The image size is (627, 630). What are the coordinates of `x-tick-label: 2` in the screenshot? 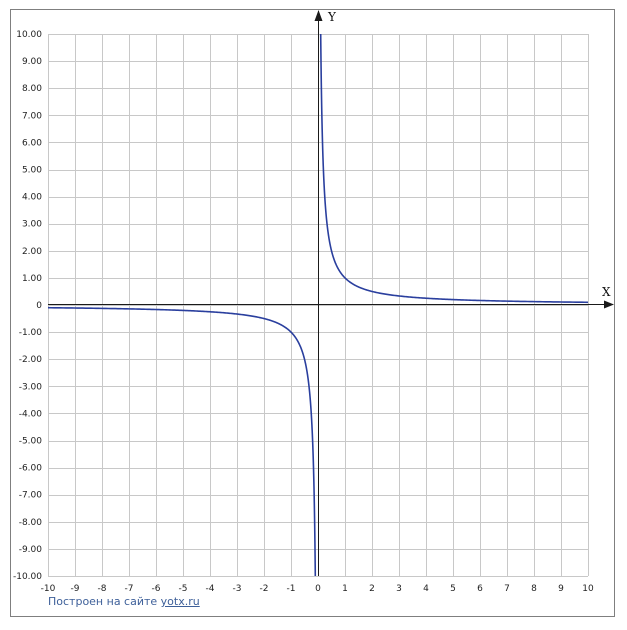 It's located at (372, 589).